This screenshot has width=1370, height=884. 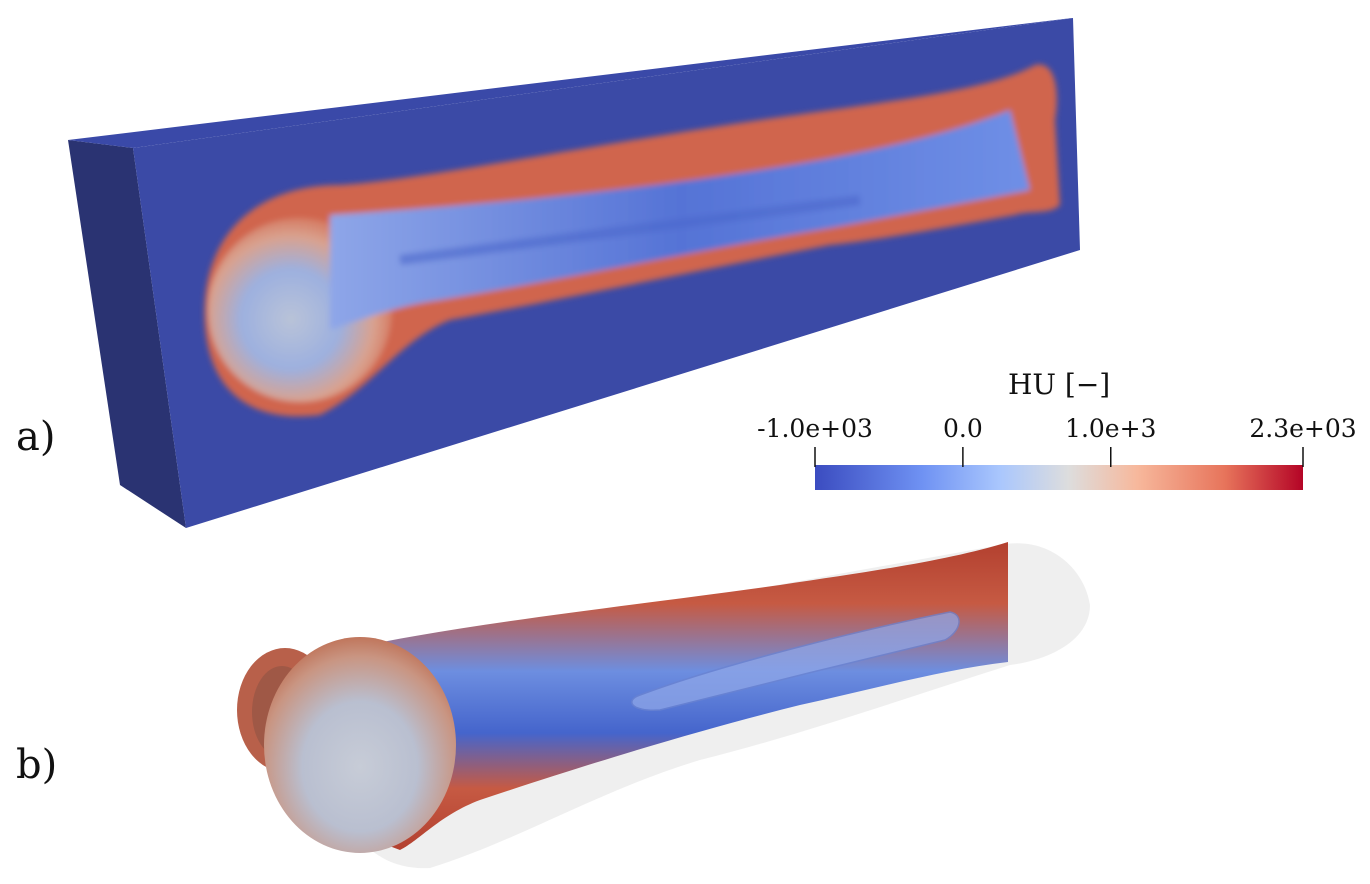 What do you see at coordinates (1059, 477) in the screenshot?
I see `colorbar-gradient` at bounding box center [1059, 477].